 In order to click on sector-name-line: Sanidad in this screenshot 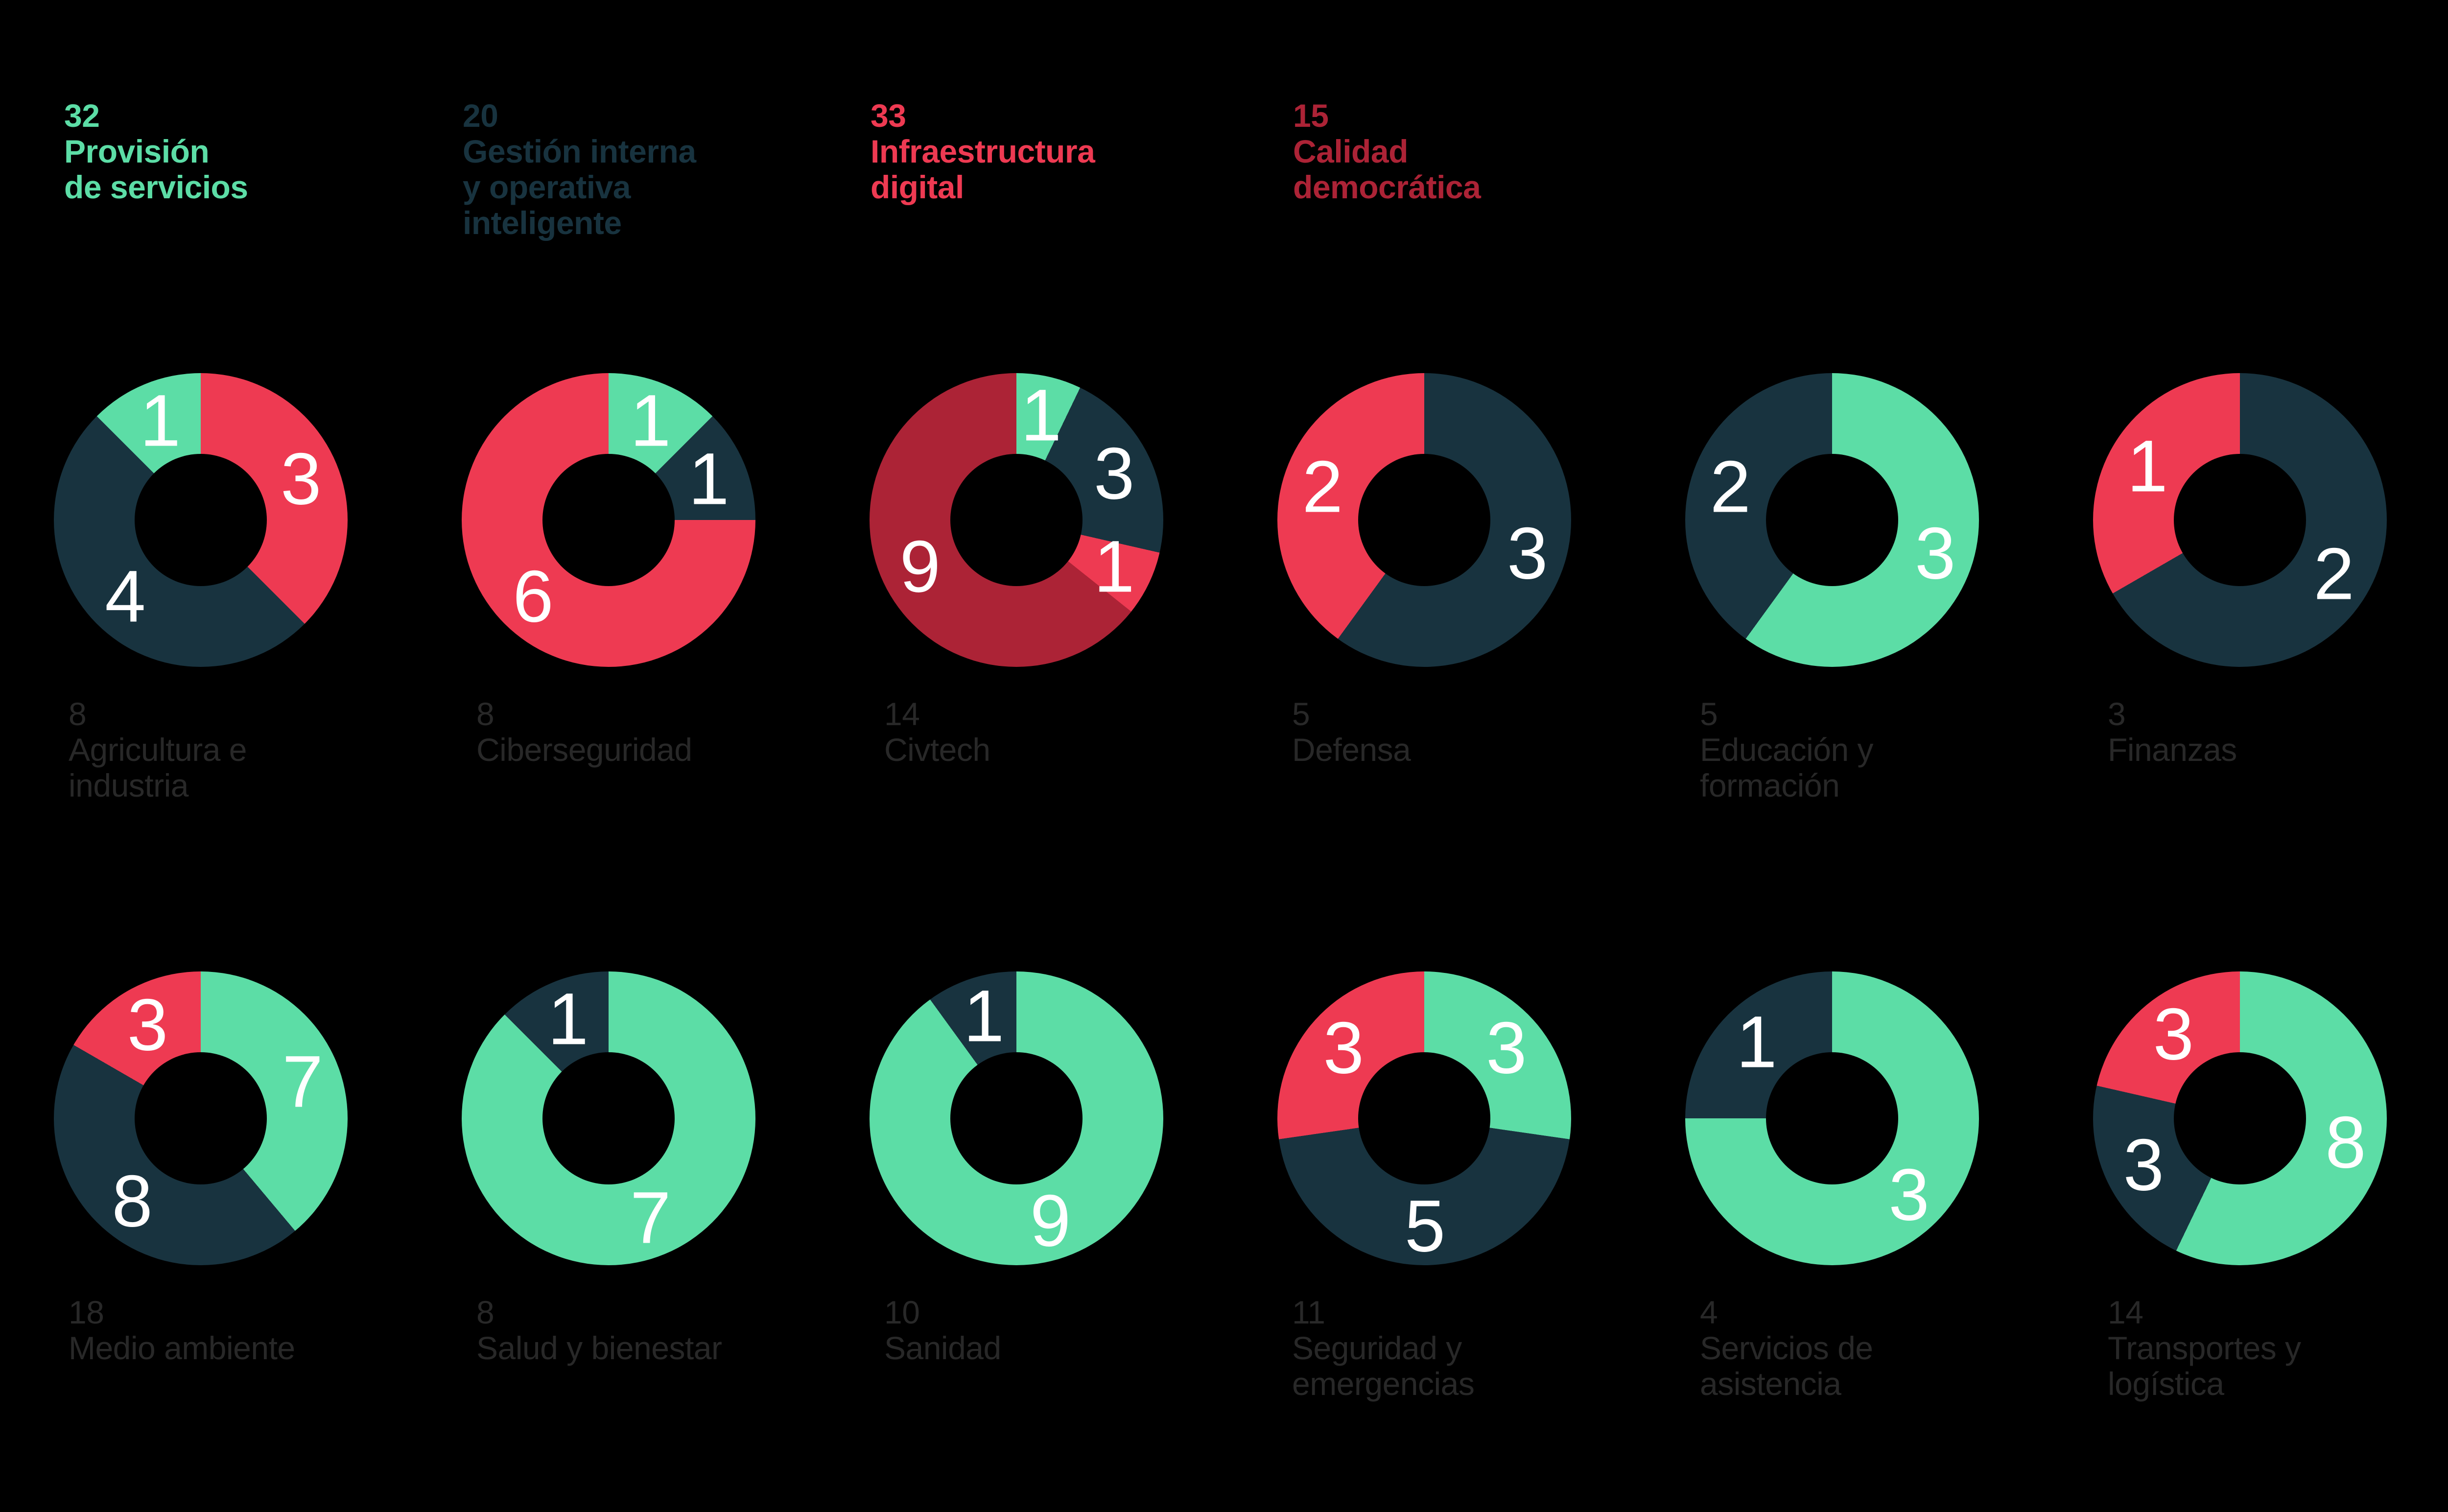, I will do `click(942, 1348)`.